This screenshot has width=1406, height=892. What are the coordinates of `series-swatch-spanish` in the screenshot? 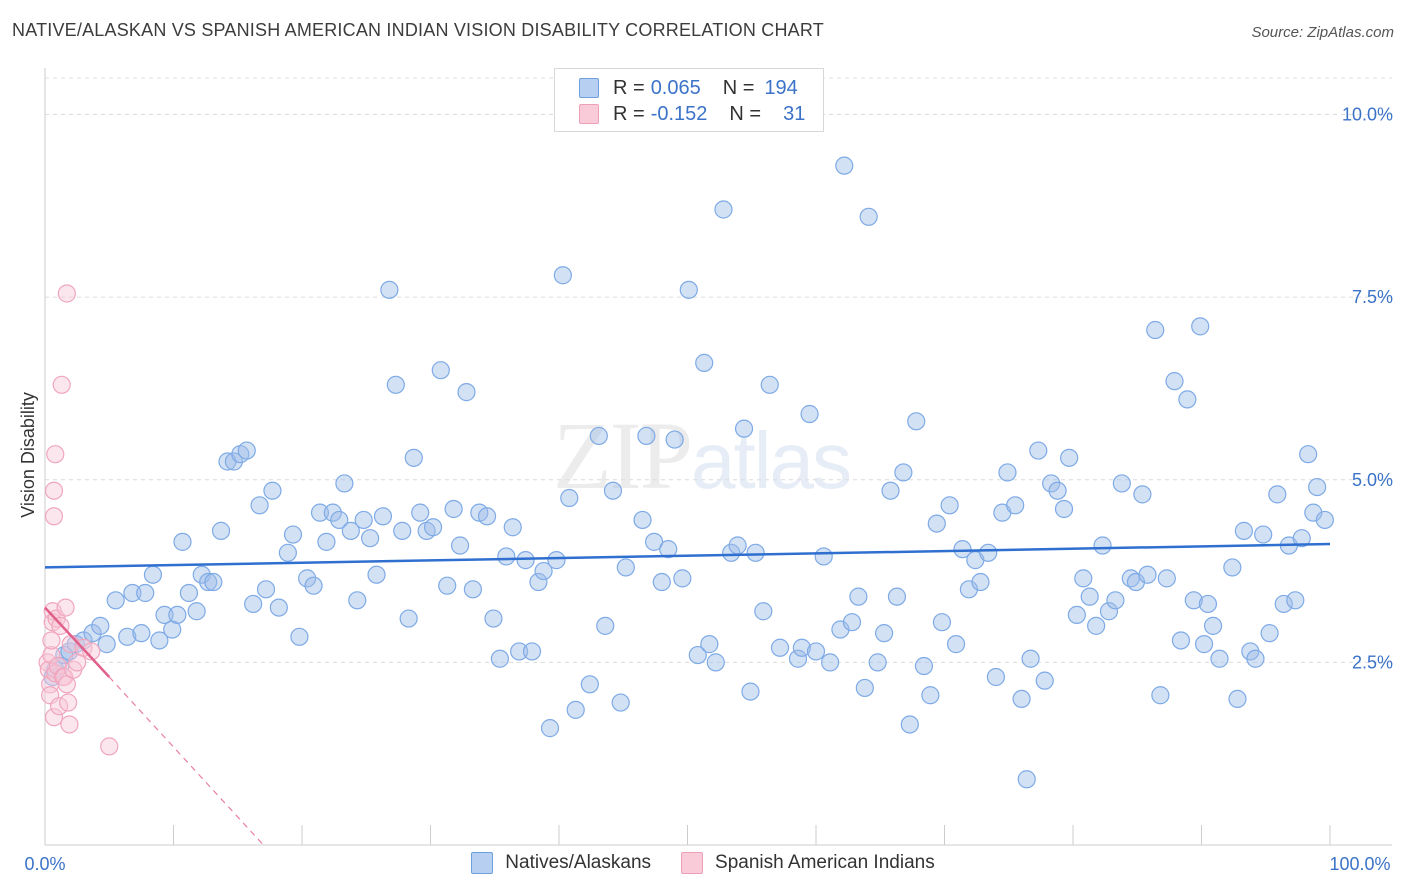 It's located at (692, 863).